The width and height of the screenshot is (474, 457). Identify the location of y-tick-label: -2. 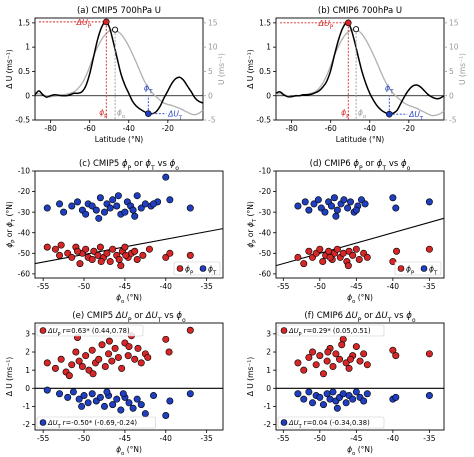
(268, 424).